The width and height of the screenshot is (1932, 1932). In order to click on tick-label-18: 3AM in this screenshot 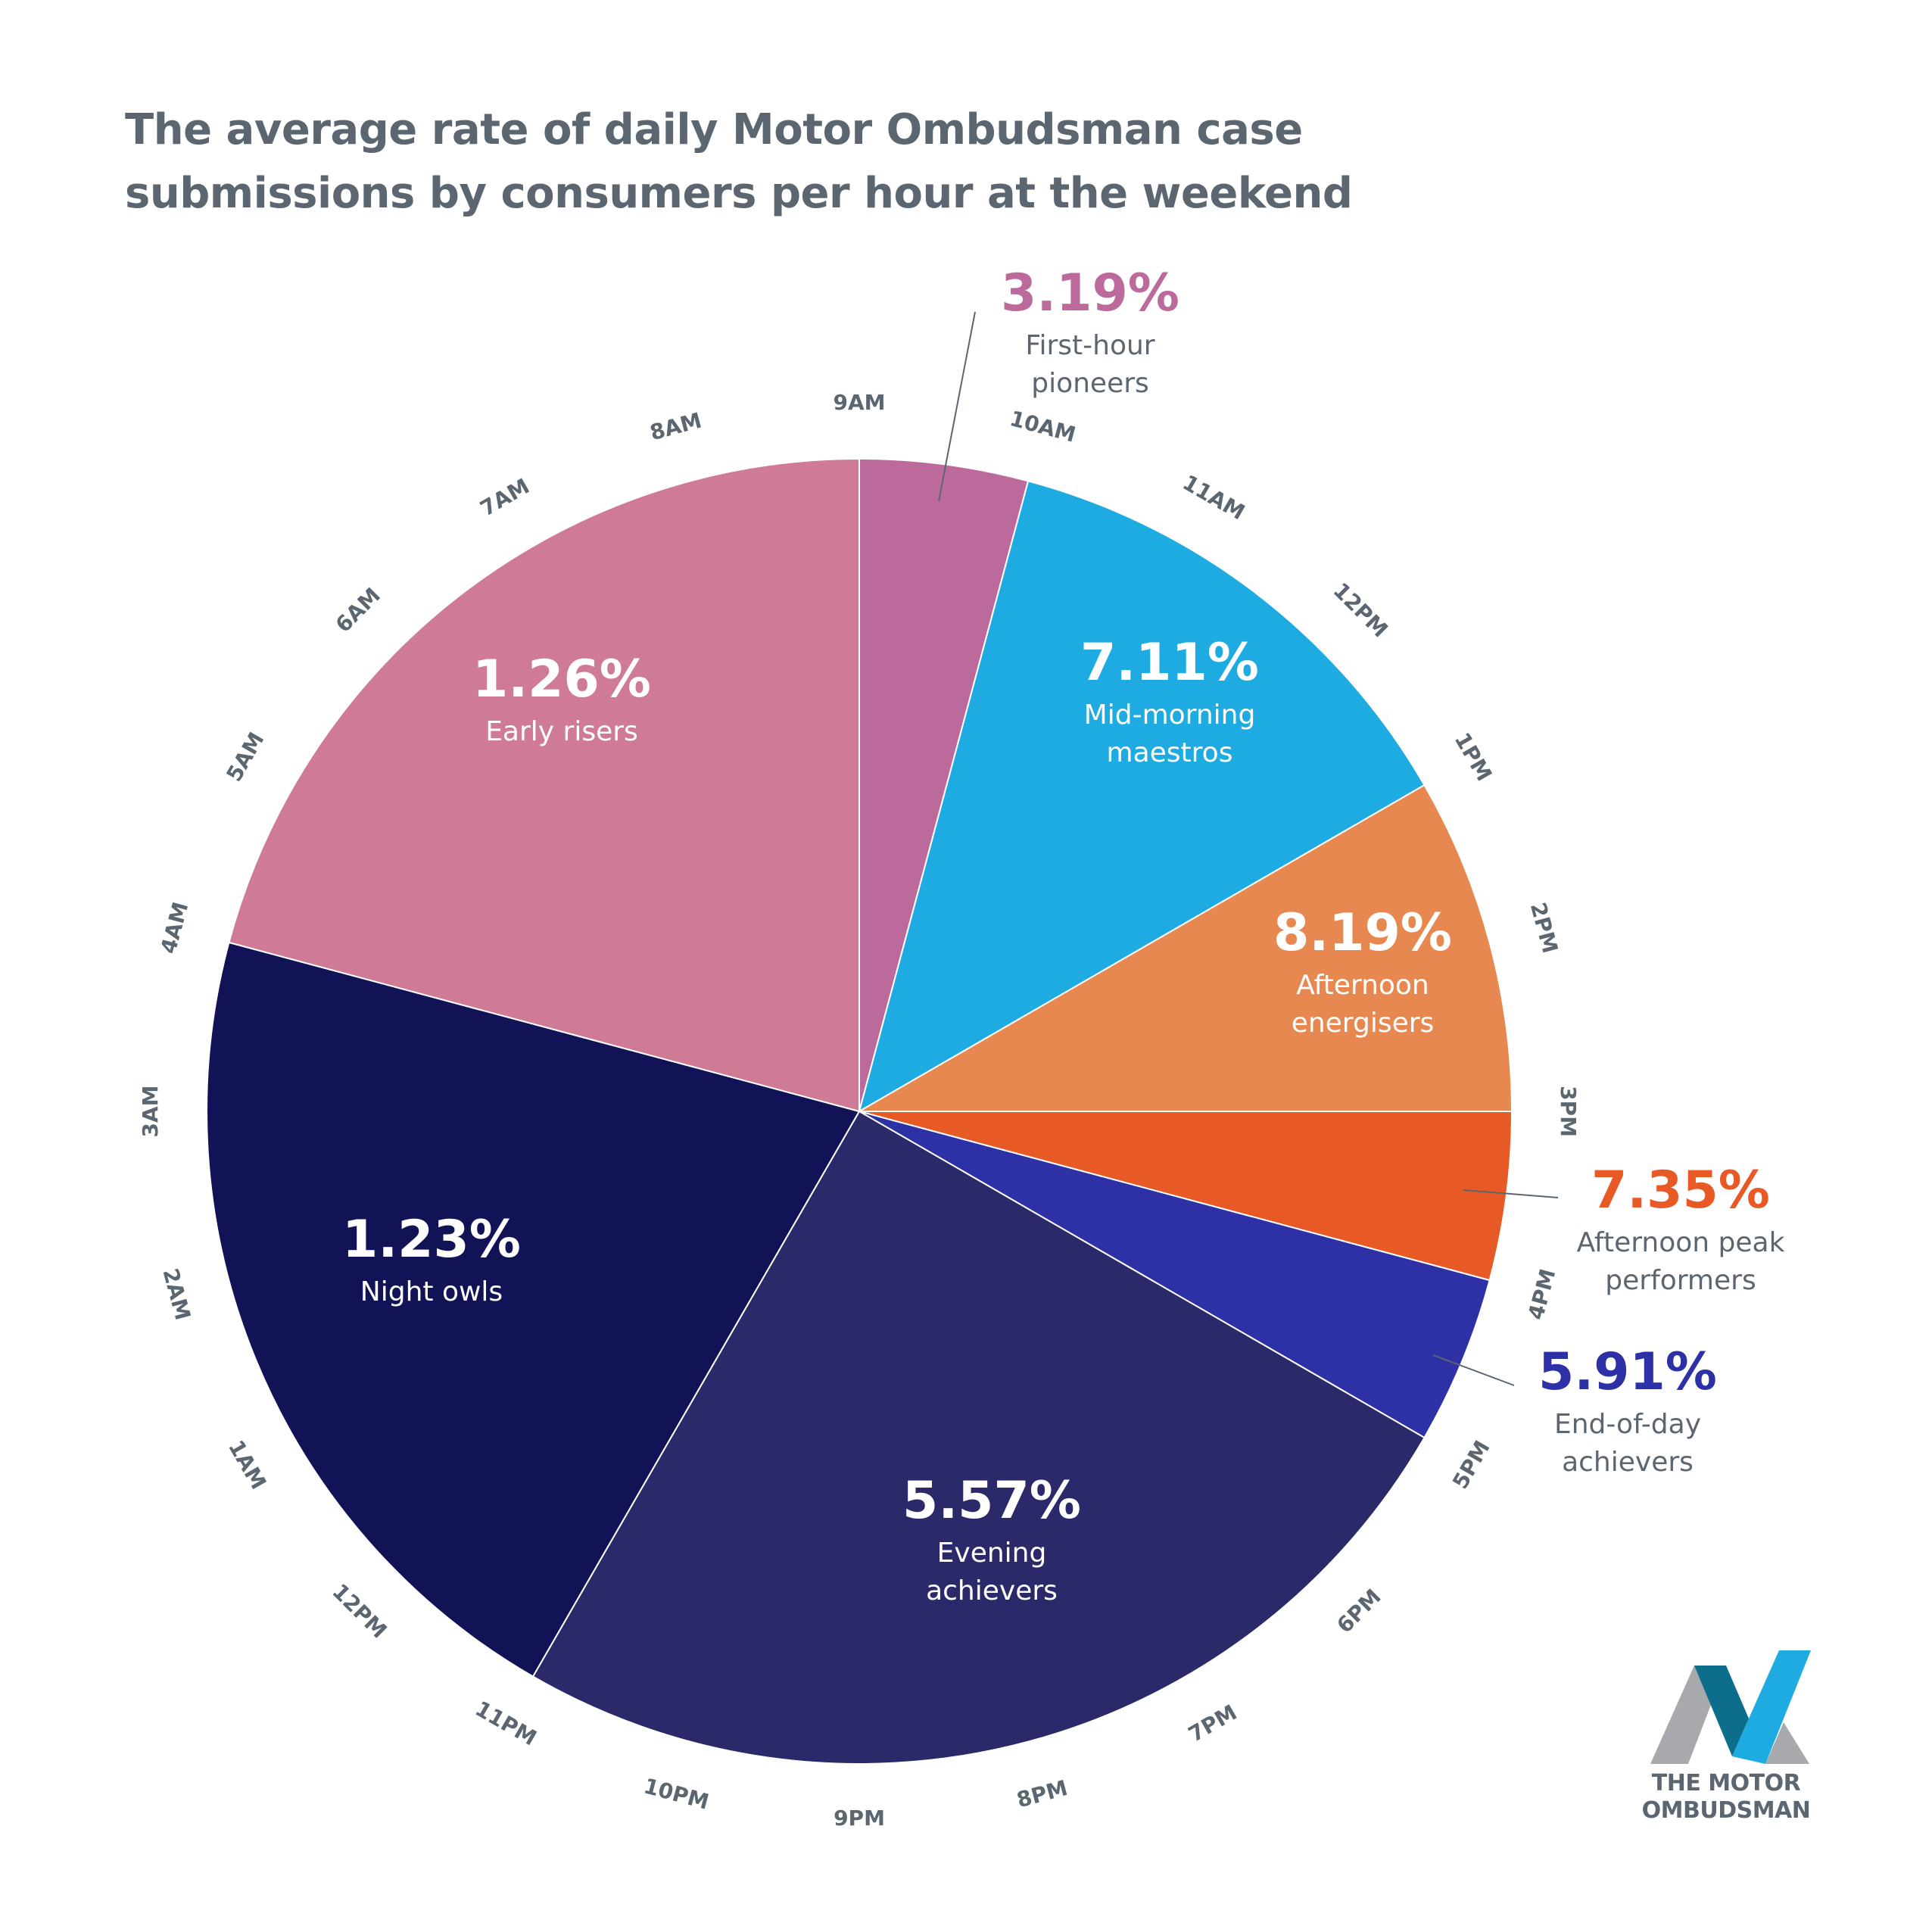, I will do `click(150, 1111)`.